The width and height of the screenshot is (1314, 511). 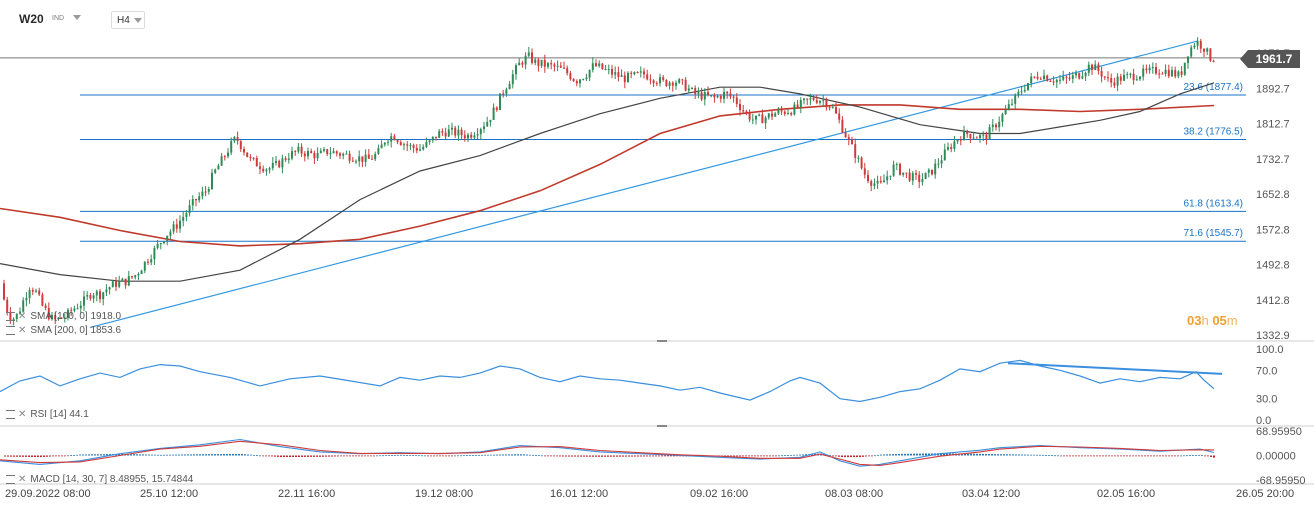 What do you see at coordinates (719, 494) in the screenshot?
I see `x-tick-label: 09.02 16:00` at bounding box center [719, 494].